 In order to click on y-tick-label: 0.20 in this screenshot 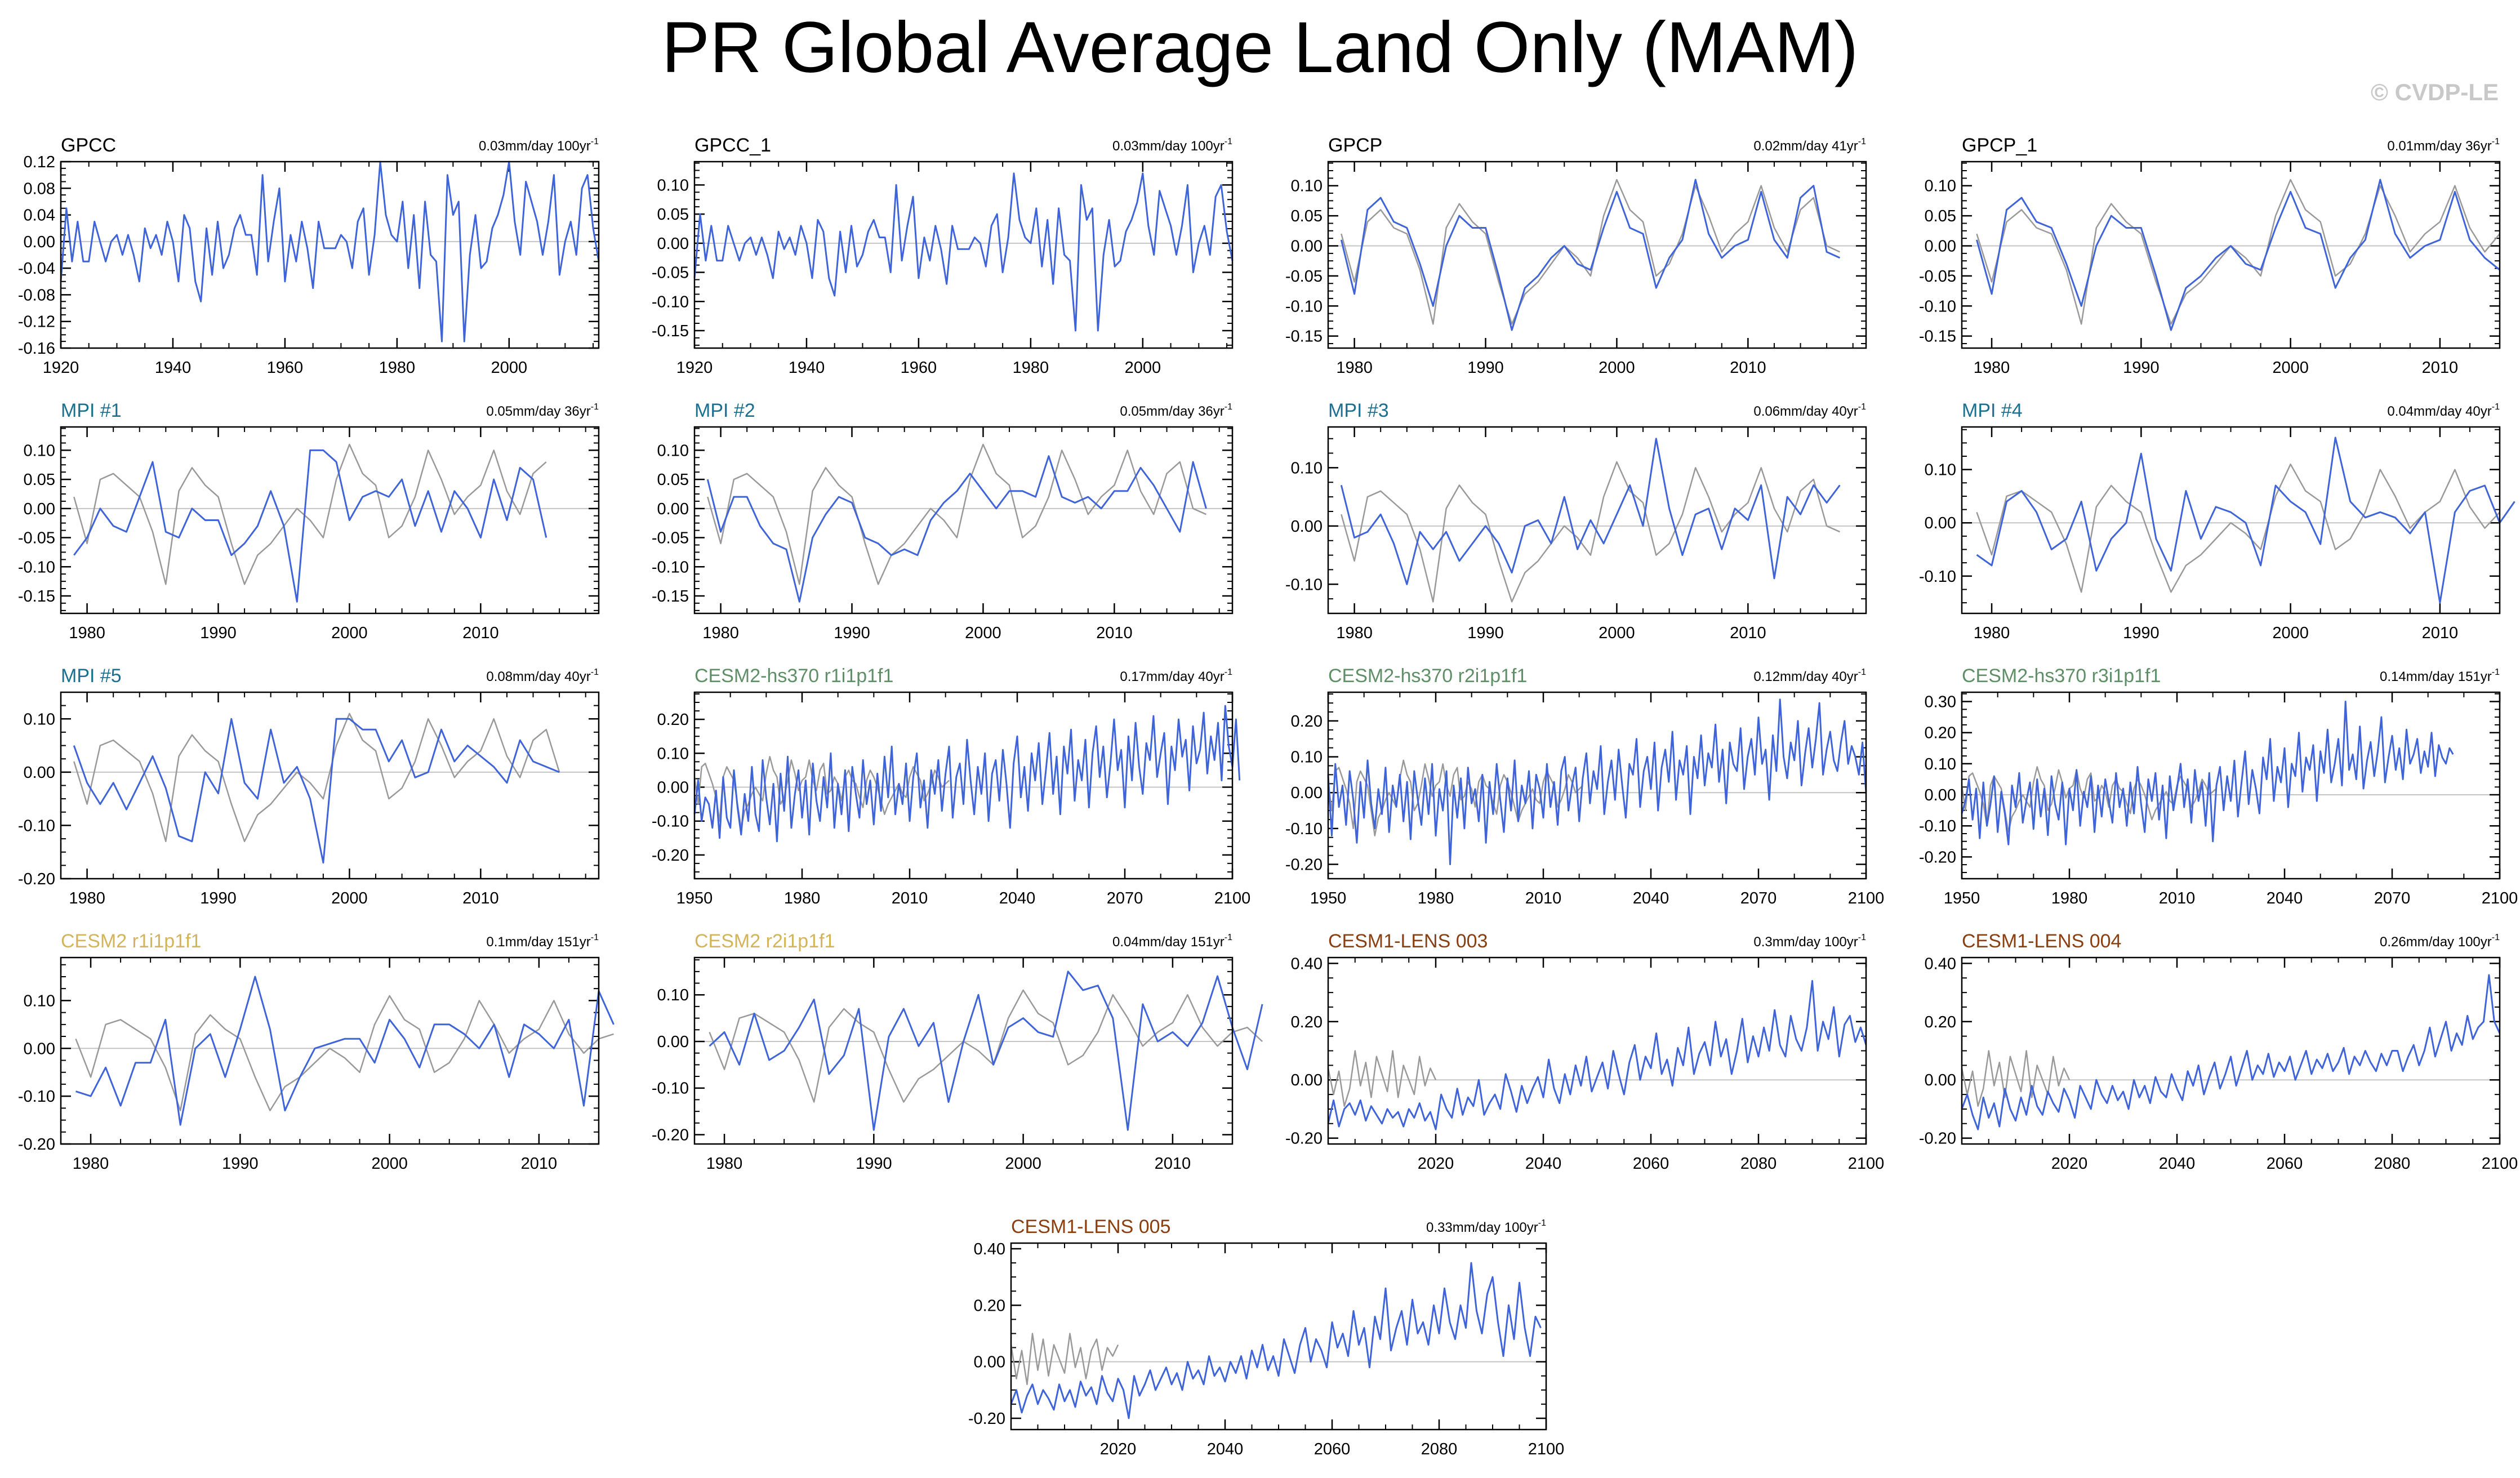, I will do `click(1307, 722)`.